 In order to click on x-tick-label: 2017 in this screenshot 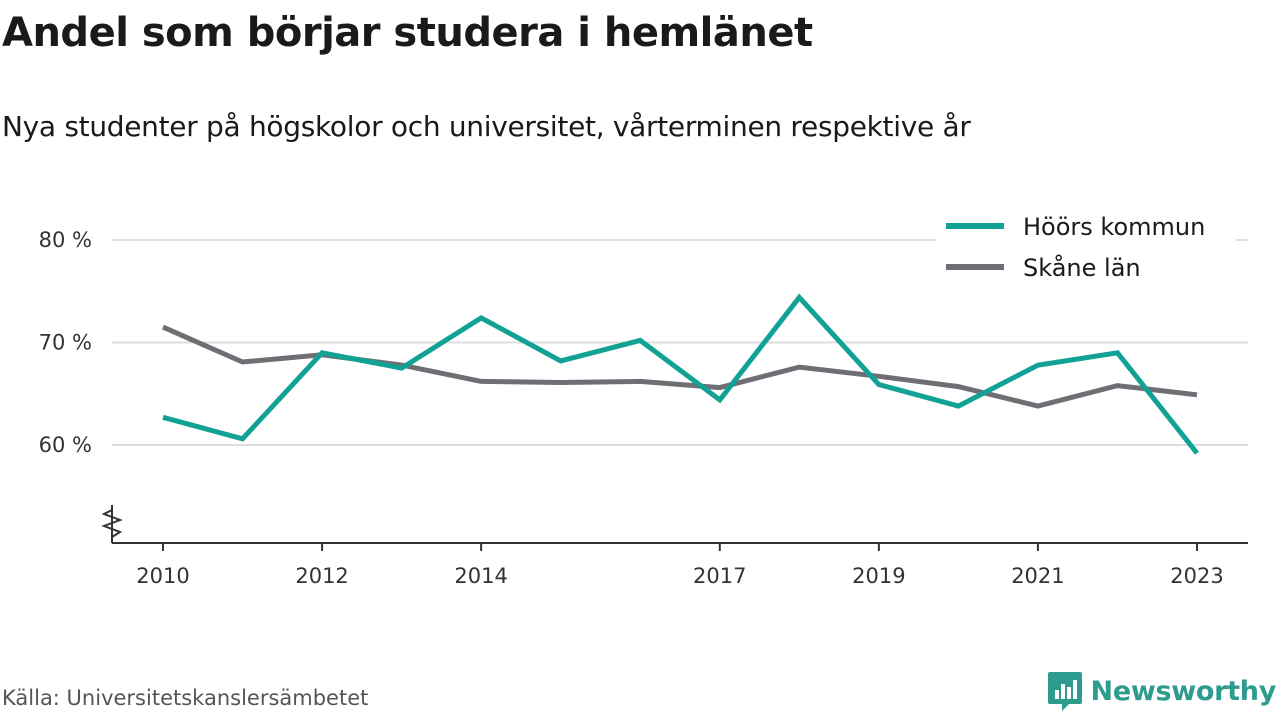, I will do `click(719, 576)`.